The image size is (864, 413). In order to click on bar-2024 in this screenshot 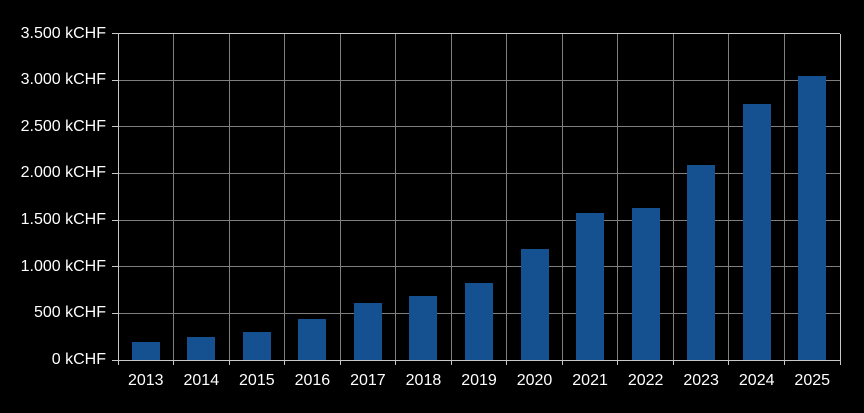, I will do `click(756, 232)`.